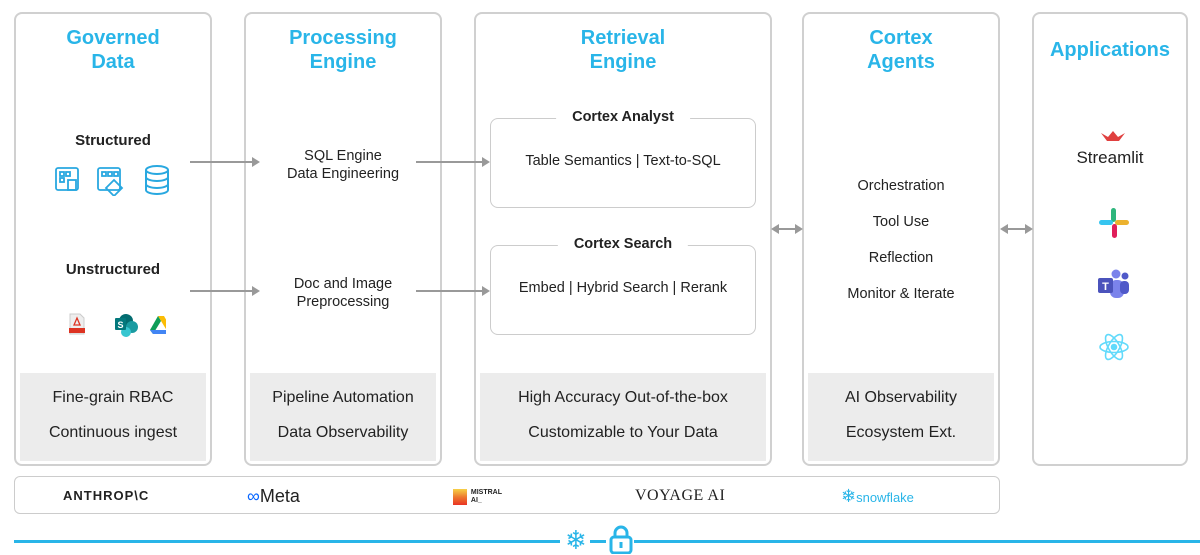 Image resolution: width=1200 pixels, height=555 pixels. I want to click on doc-preprocessing-text: Doc and Image Preprocessing, so click(343, 293).